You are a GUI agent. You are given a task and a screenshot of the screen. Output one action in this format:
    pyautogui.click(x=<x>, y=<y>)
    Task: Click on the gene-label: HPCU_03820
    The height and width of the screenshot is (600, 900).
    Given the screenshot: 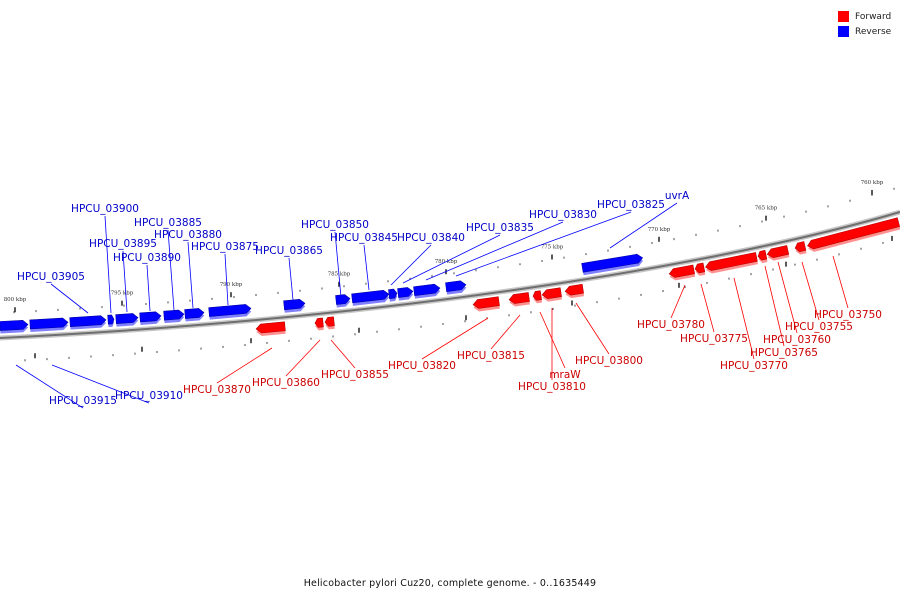 What is the action you would take?
    pyautogui.click(x=422, y=366)
    